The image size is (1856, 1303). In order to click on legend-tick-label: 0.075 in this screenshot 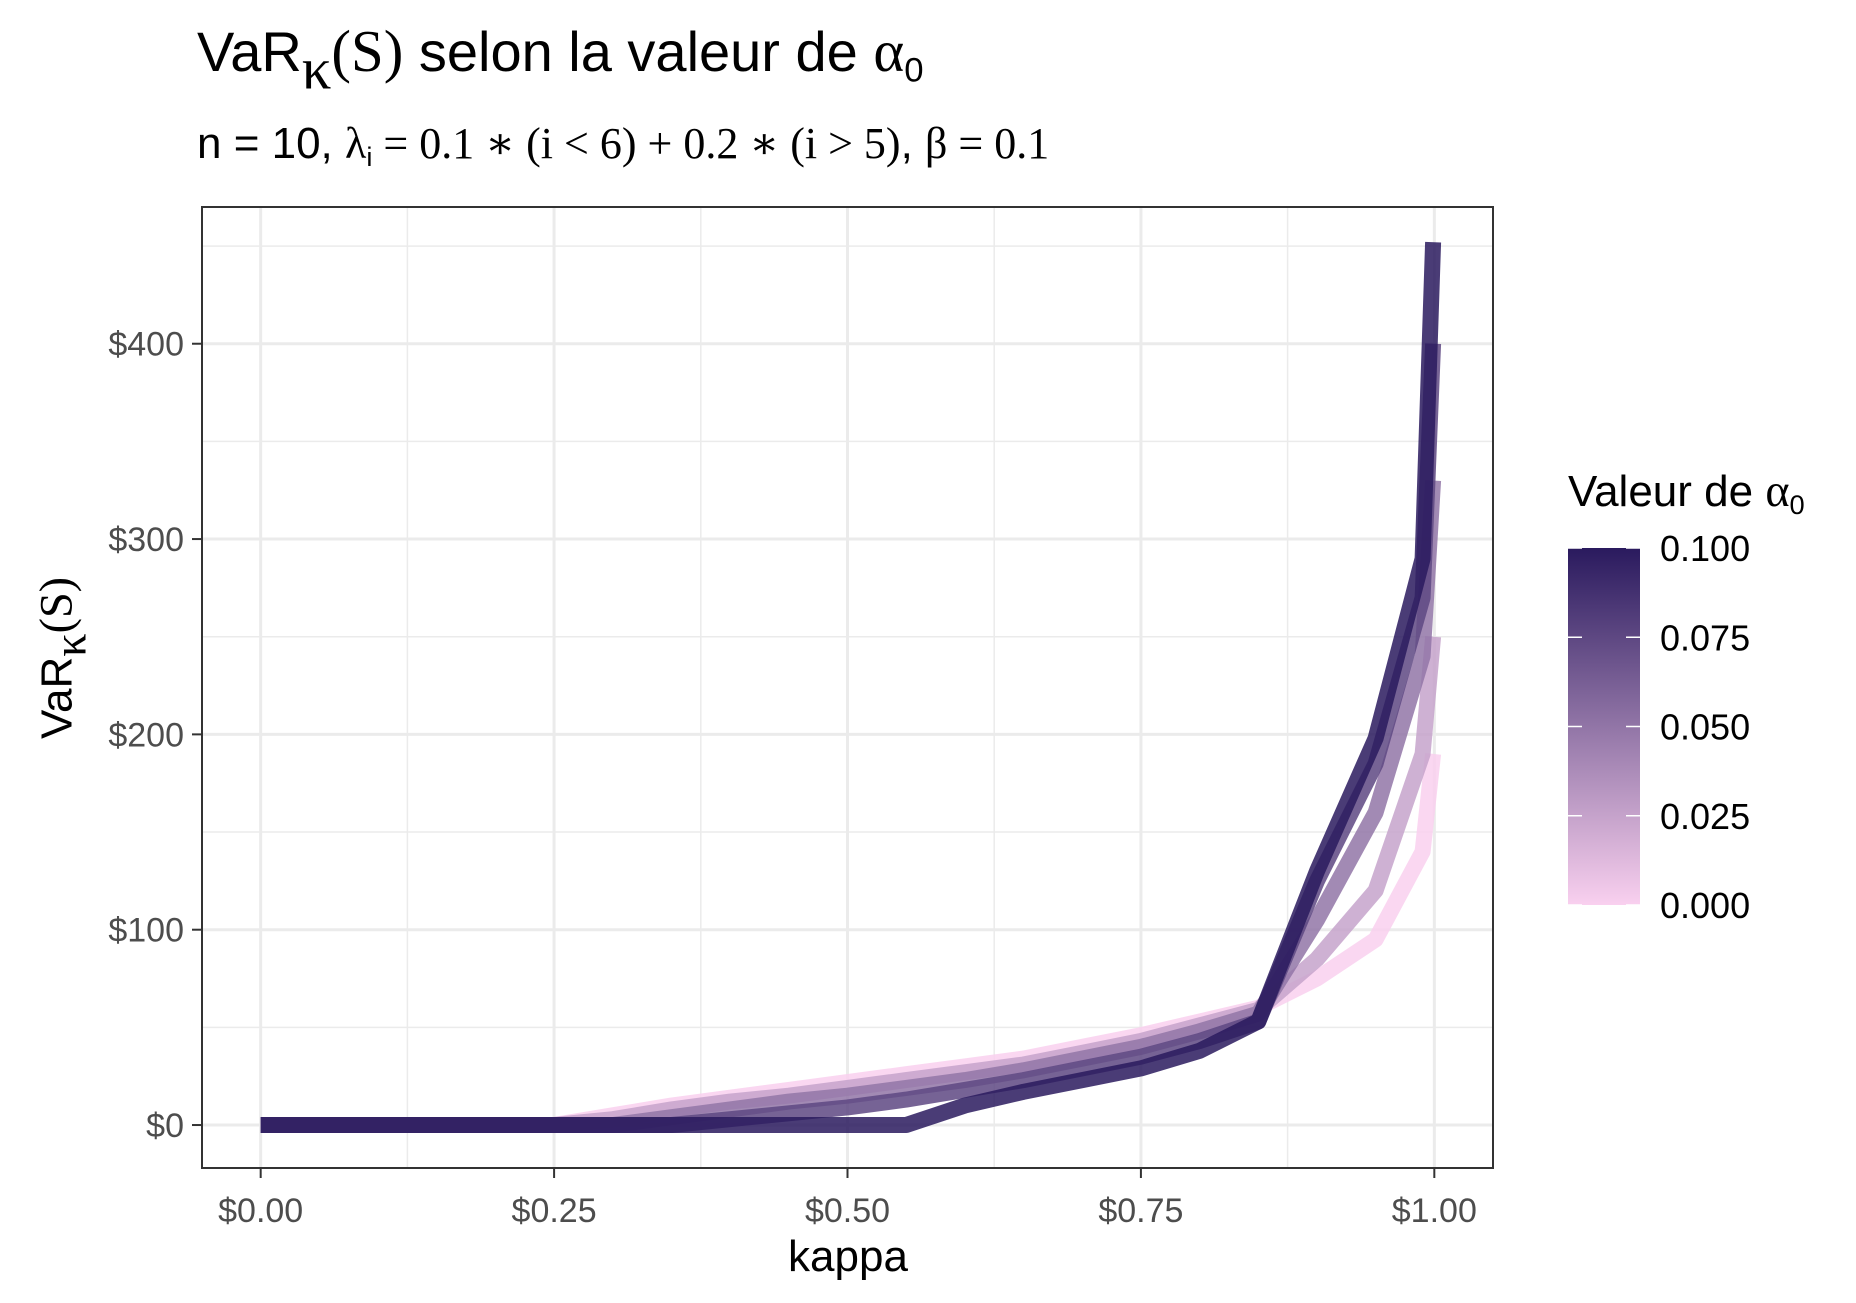, I will do `click(1705, 637)`.